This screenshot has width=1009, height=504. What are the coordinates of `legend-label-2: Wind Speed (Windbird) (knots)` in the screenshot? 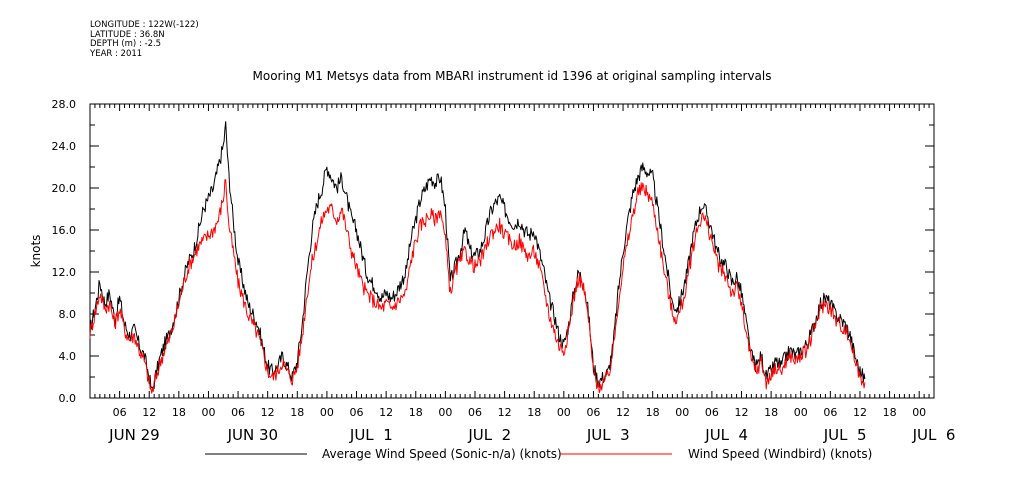 It's located at (780, 454).